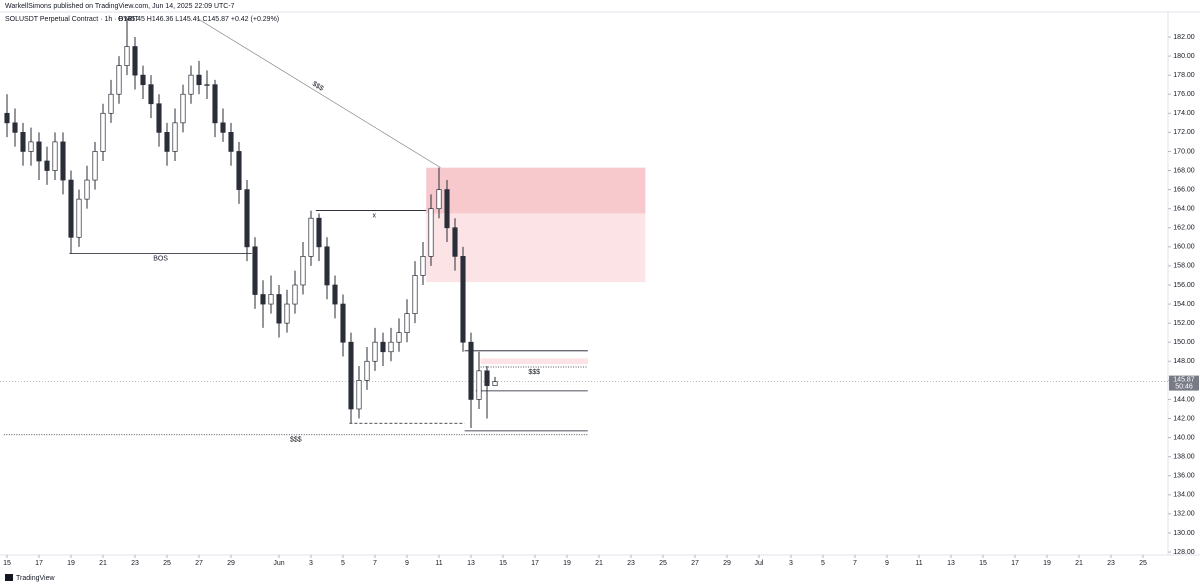 The height and width of the screenshot is (587, 1200). I want to click on y-tick-label: 128.00, so click(1184, 552).